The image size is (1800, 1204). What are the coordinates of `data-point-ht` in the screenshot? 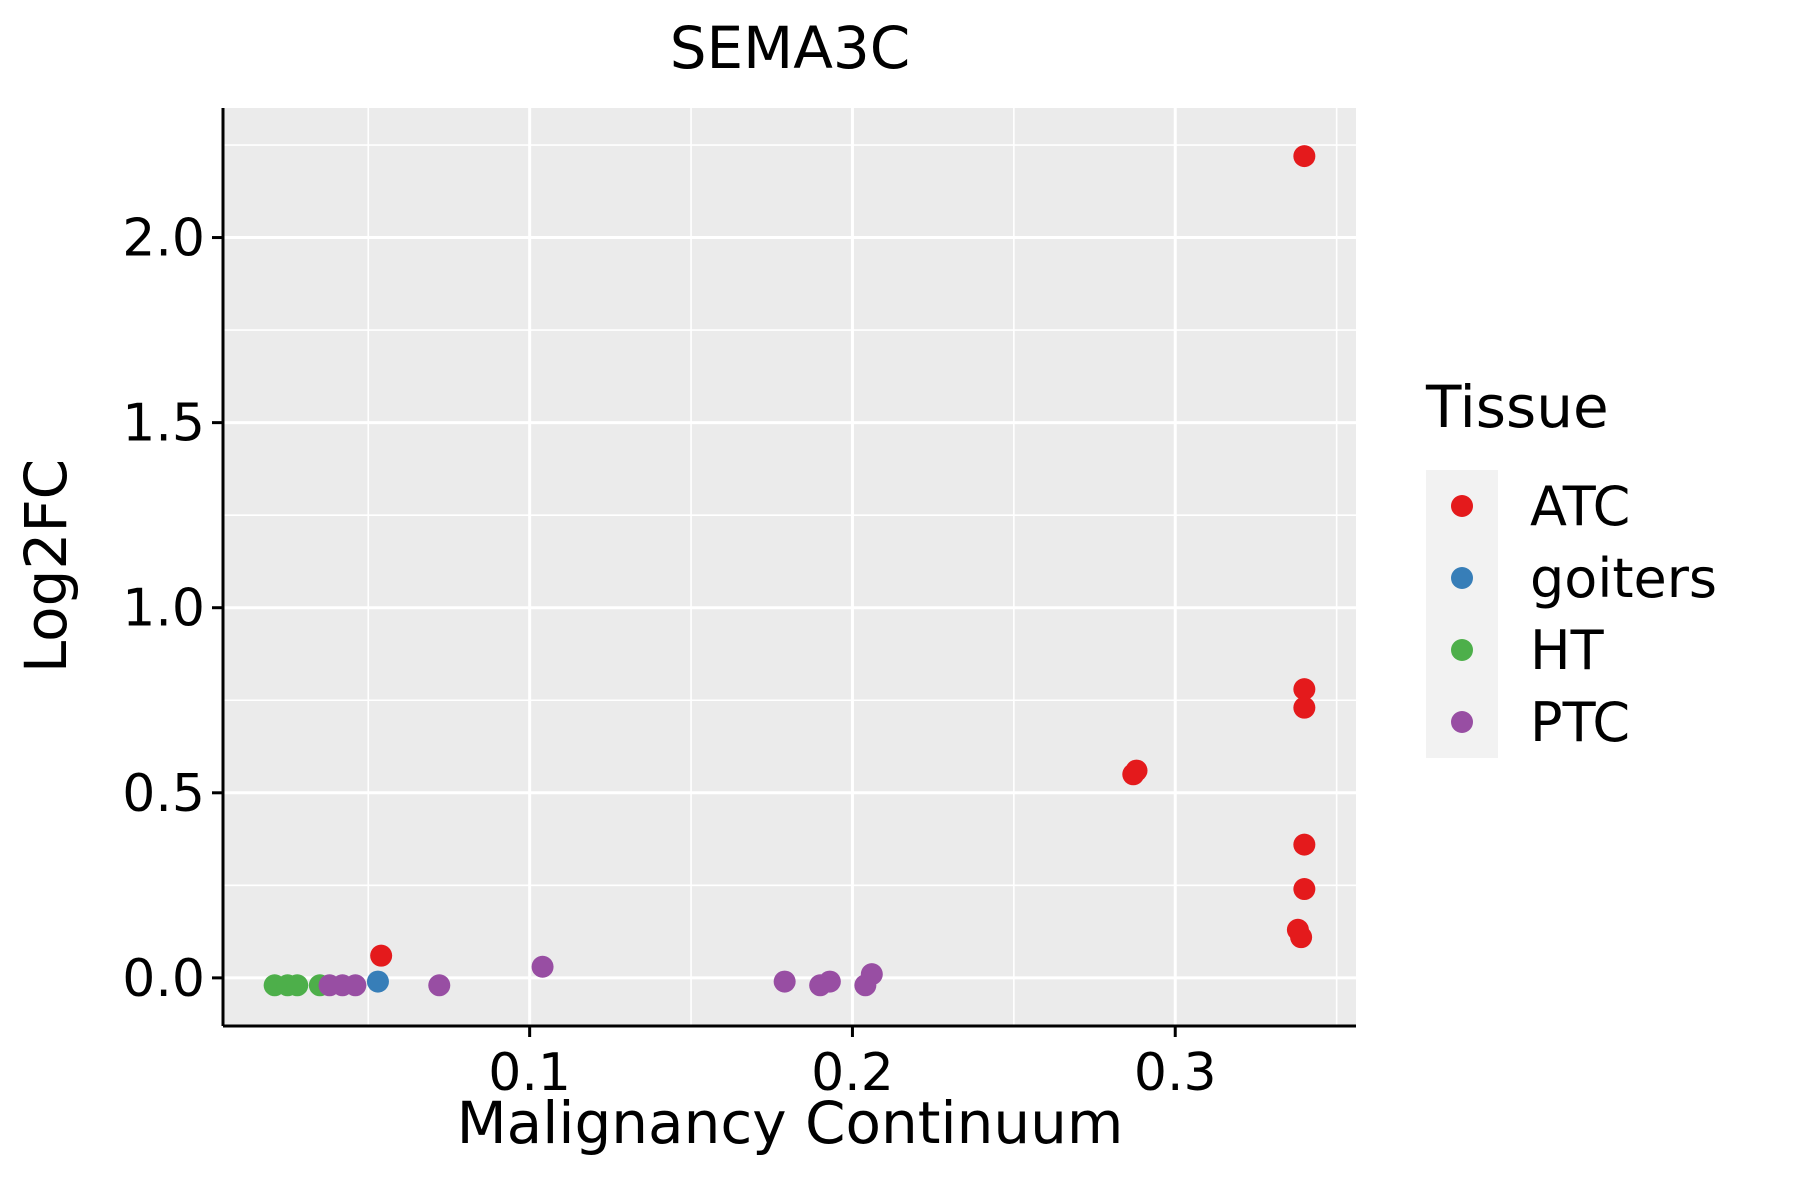 It's located at (297, 985).